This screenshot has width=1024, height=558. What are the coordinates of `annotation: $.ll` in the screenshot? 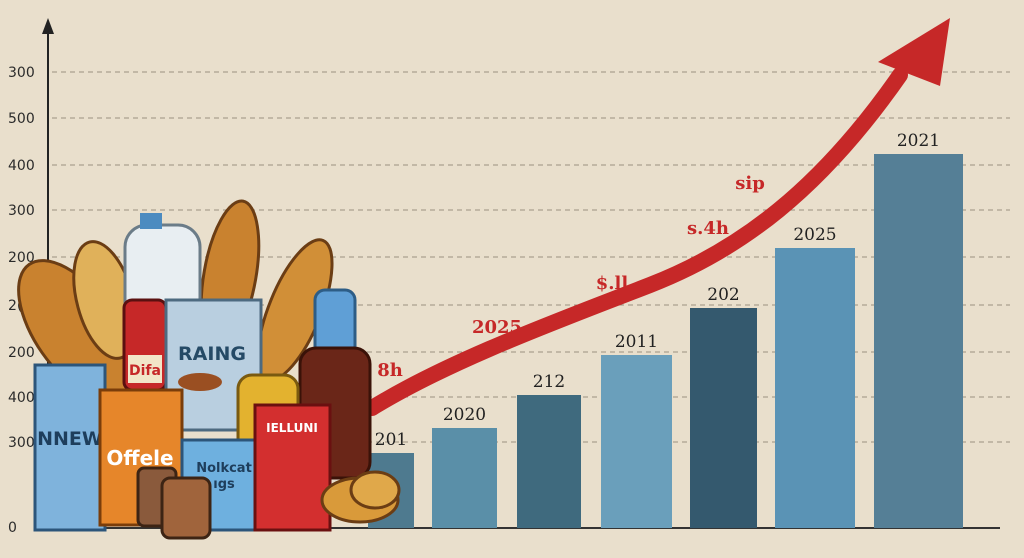 It's located at (612, 283).